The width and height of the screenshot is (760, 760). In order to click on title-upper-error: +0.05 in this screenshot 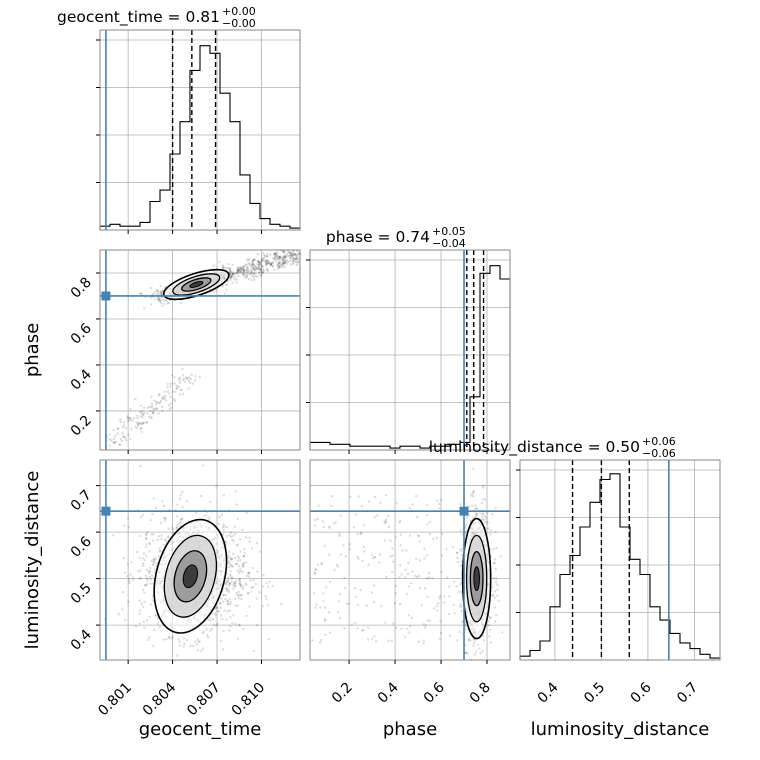, I will do `click(449, 231)`.